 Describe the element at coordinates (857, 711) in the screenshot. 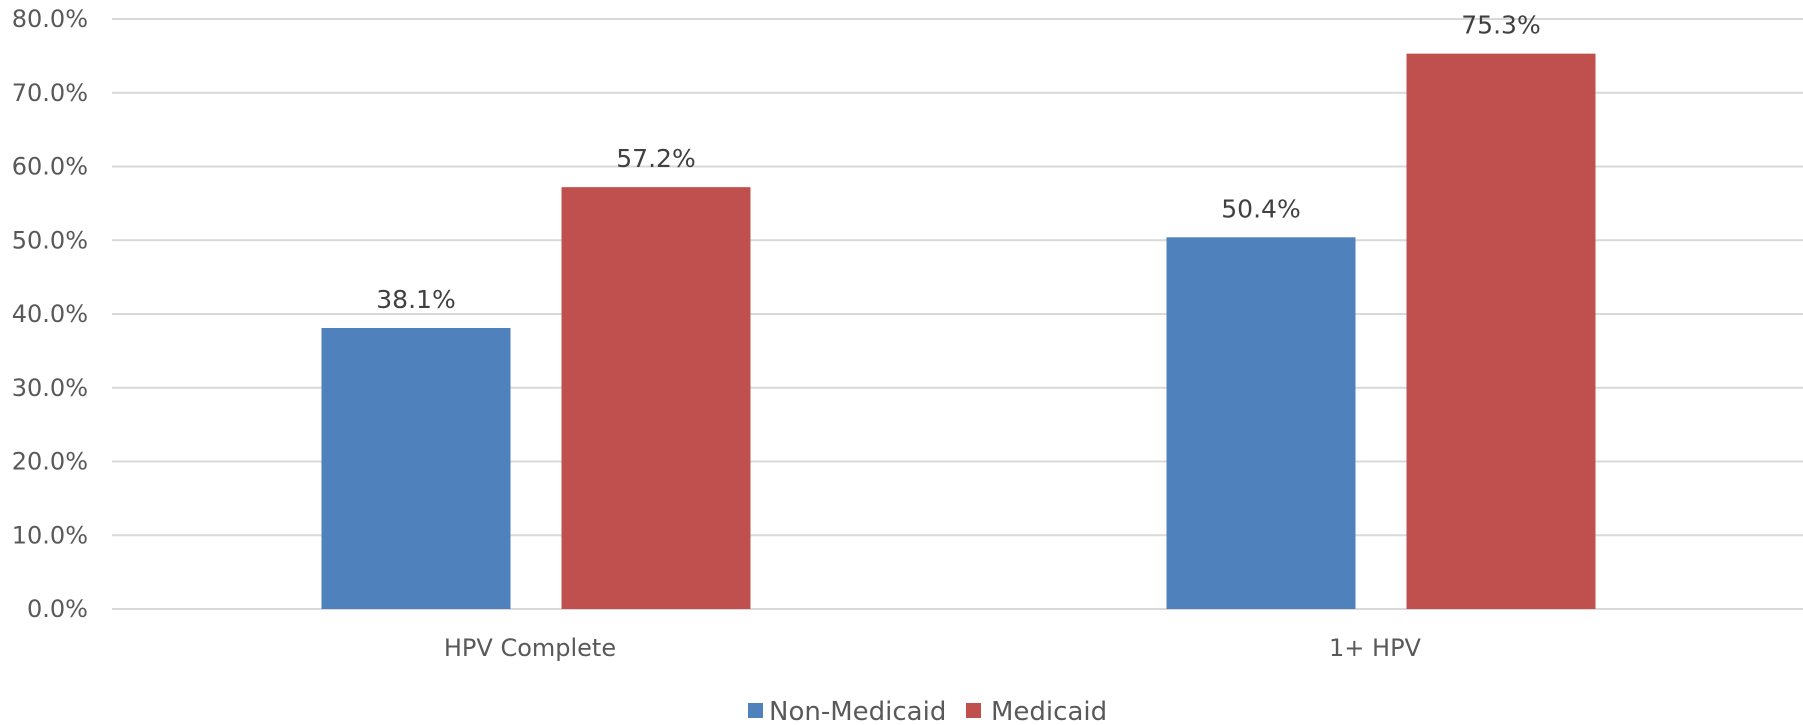

I see `legend-label: Non-Medicaid` at that location.